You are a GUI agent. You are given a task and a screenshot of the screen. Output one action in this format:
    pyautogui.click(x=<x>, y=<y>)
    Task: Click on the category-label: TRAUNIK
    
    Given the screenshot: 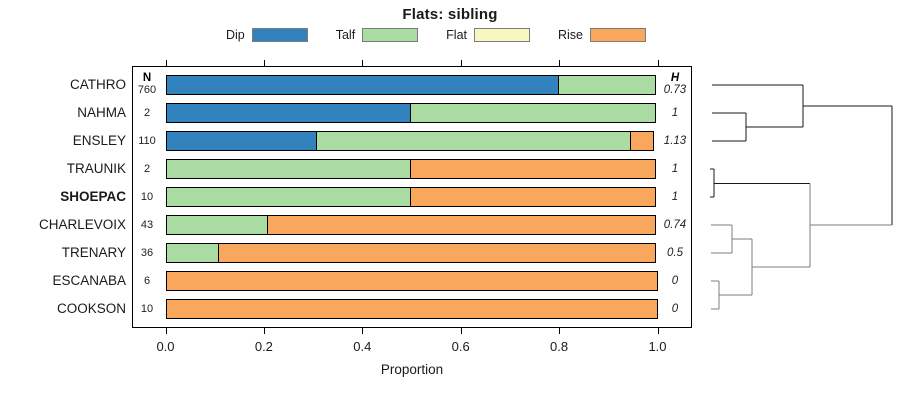 What is the action you would take?
    pyautogui.click(x=96, y=168)
    